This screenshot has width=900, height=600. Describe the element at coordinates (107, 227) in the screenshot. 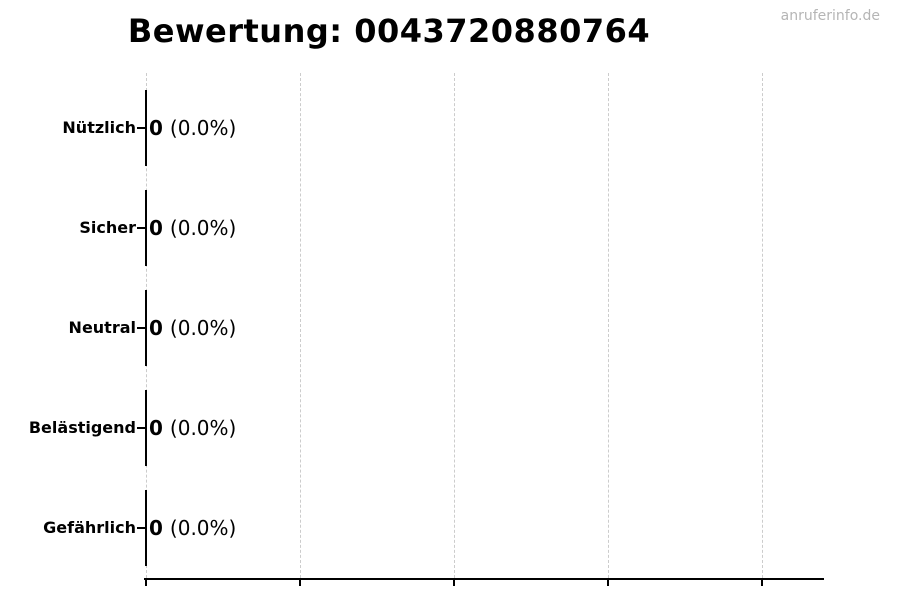

I see `category-label: Sicher` at that location.